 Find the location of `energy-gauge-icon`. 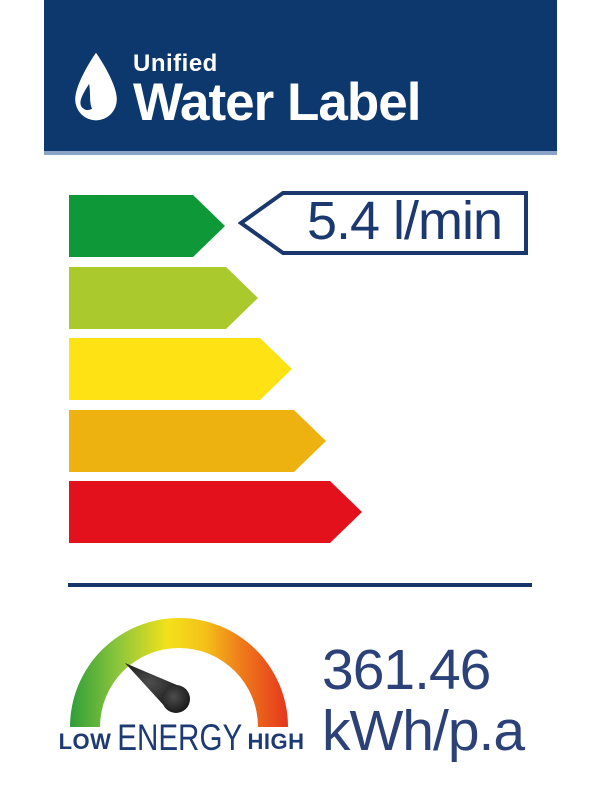

energy-gauge-icon is located at coordinates (179, 672).